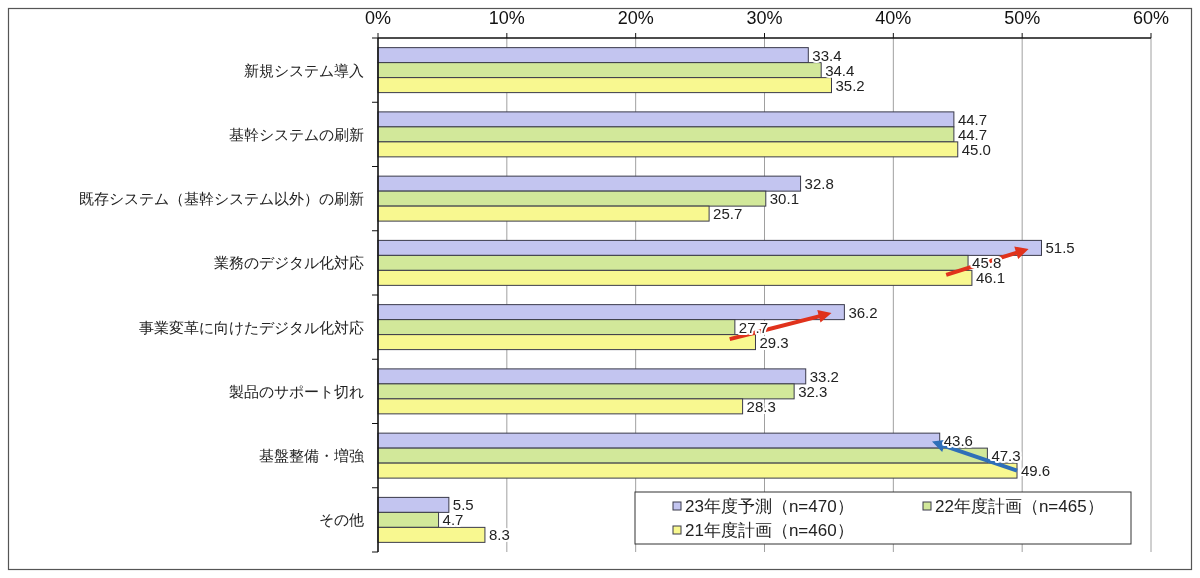  What do you see at coordinates (958, 441) in the screenshot?
I see `data-label: 43.6` at bounding box center [958, 441].